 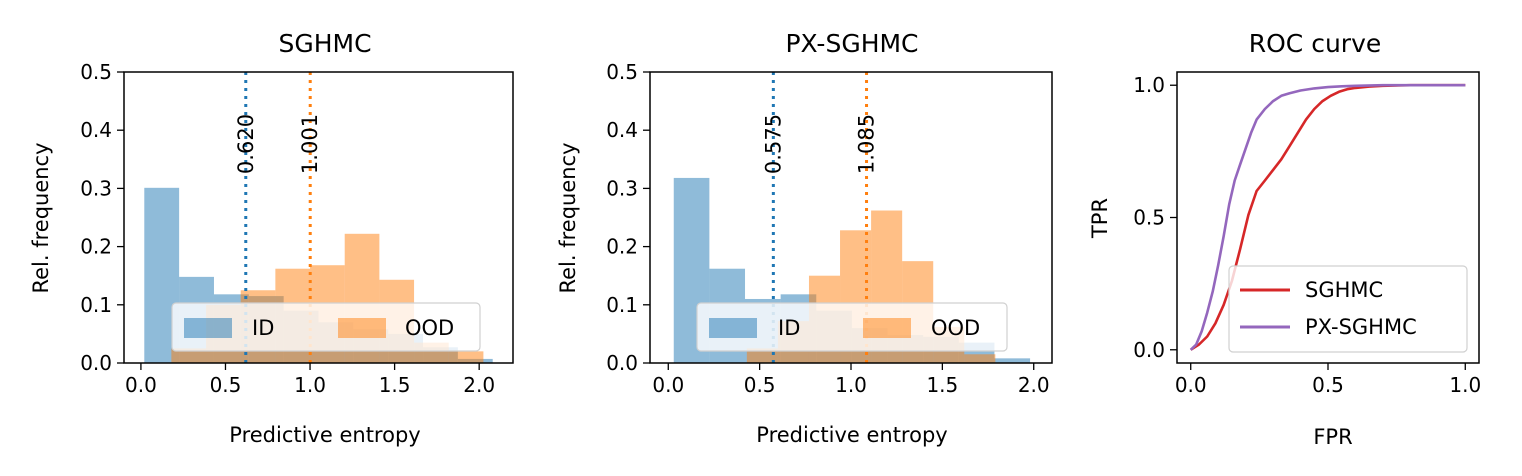 I want to click on roc-line-px-sghmc, so click(x=1327, y=217).